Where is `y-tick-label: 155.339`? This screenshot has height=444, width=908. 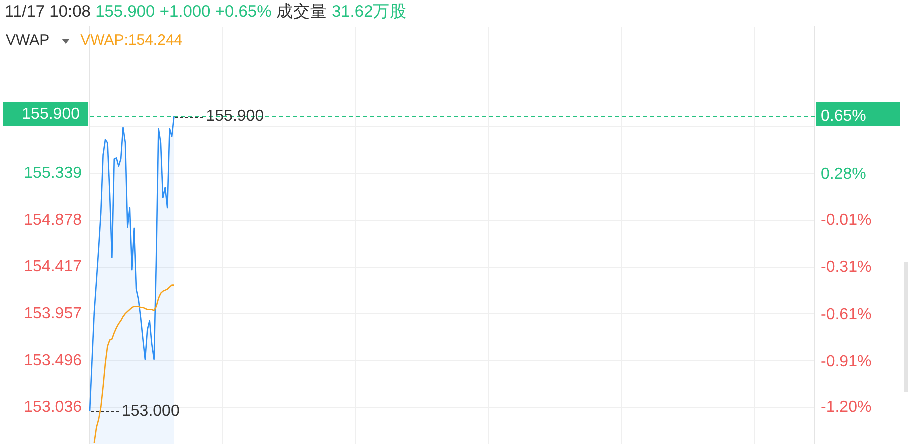 y-tick-label: 155.339 is located at coordinates (53, 173).